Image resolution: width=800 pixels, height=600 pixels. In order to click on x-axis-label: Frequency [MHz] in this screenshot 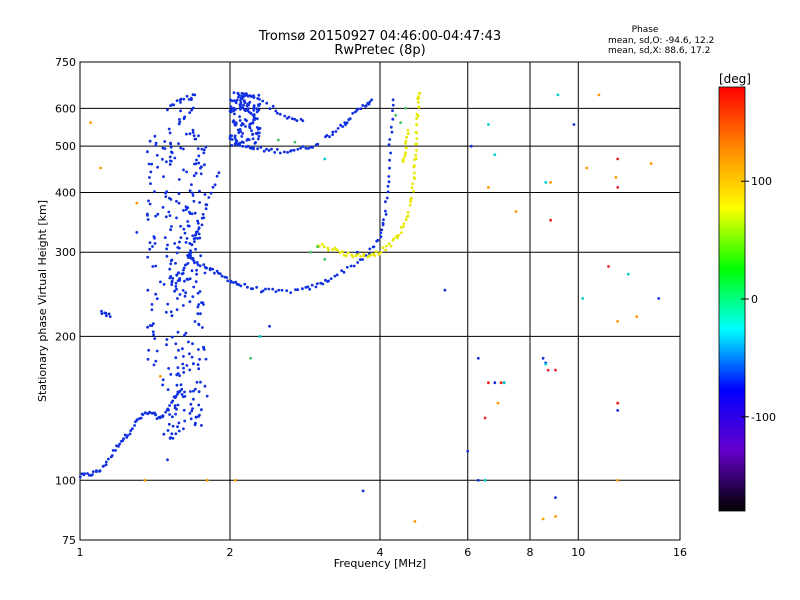, I will do `click(380, 563)`.